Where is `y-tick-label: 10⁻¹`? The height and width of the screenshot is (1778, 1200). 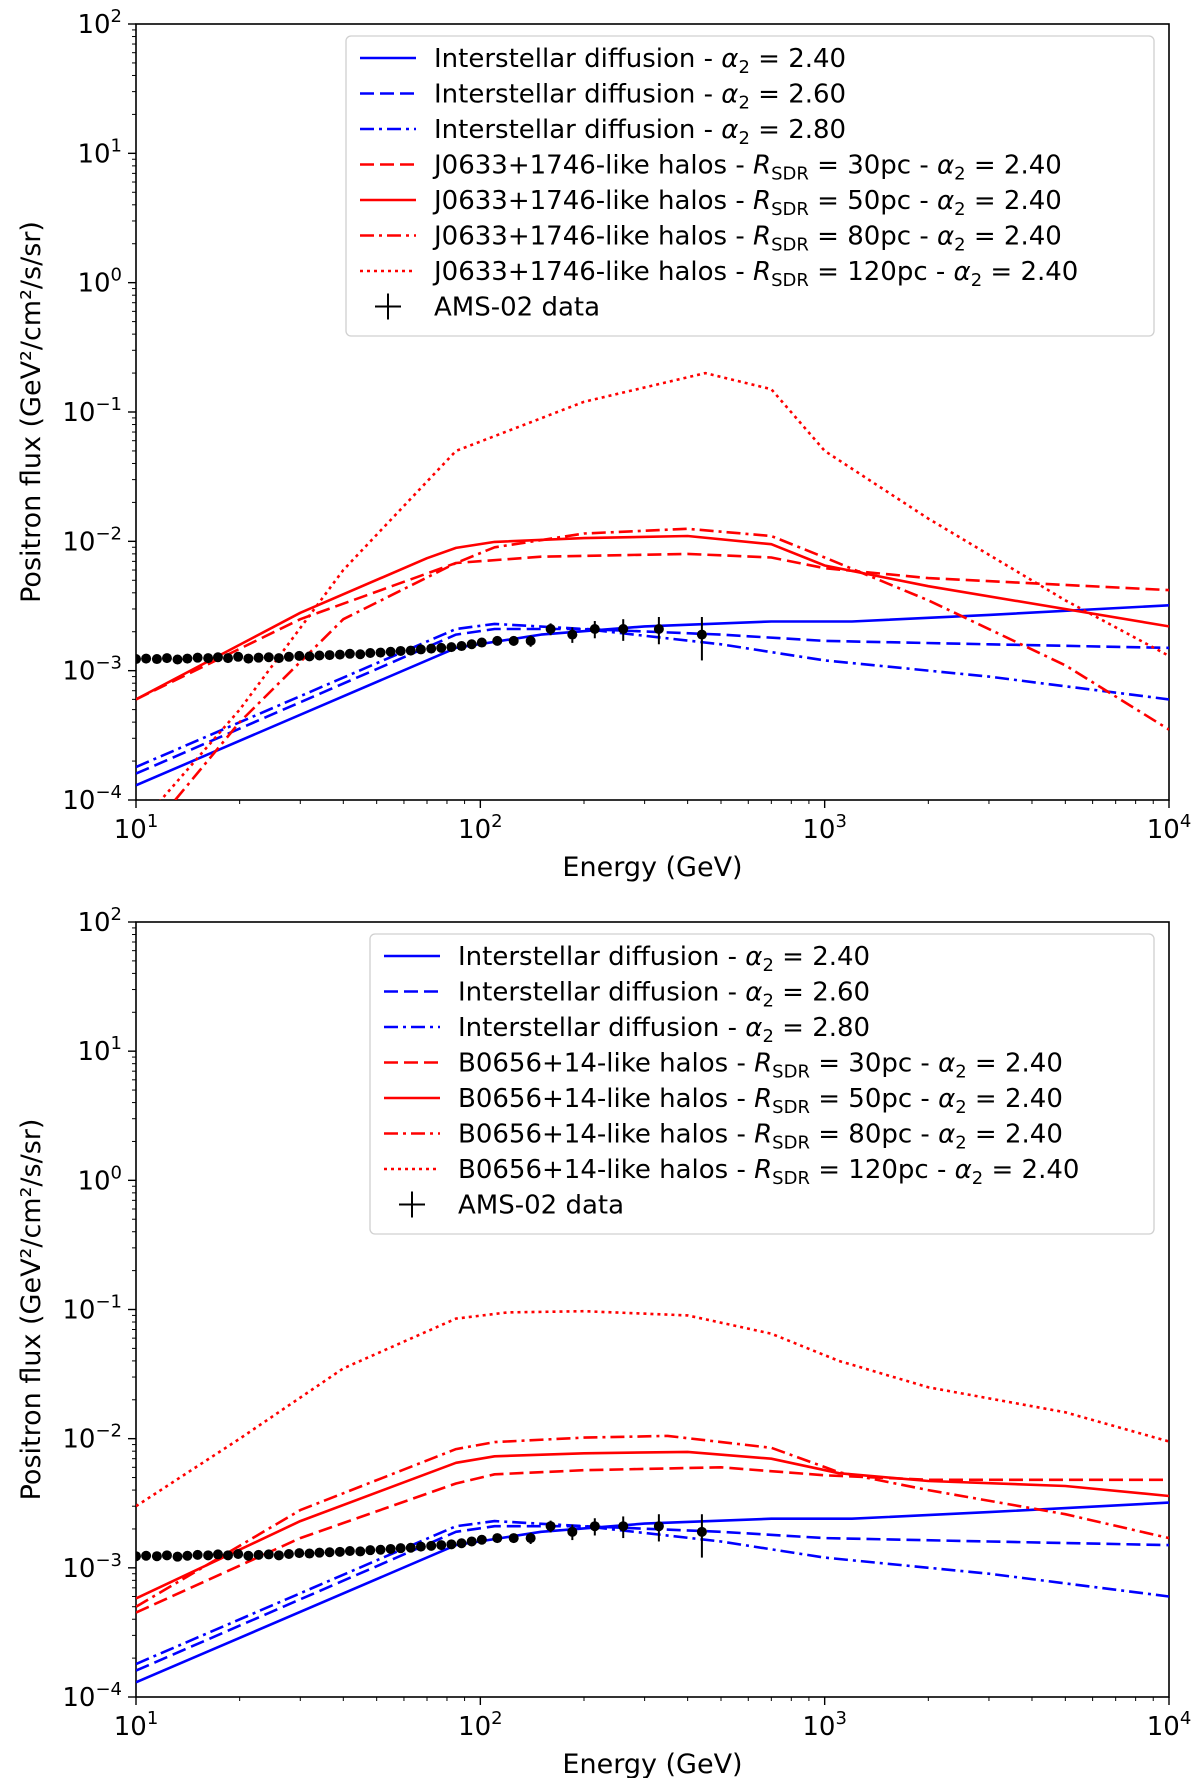 y-tick-label: 10⁻¹ is located at coordinates (92, 1309).